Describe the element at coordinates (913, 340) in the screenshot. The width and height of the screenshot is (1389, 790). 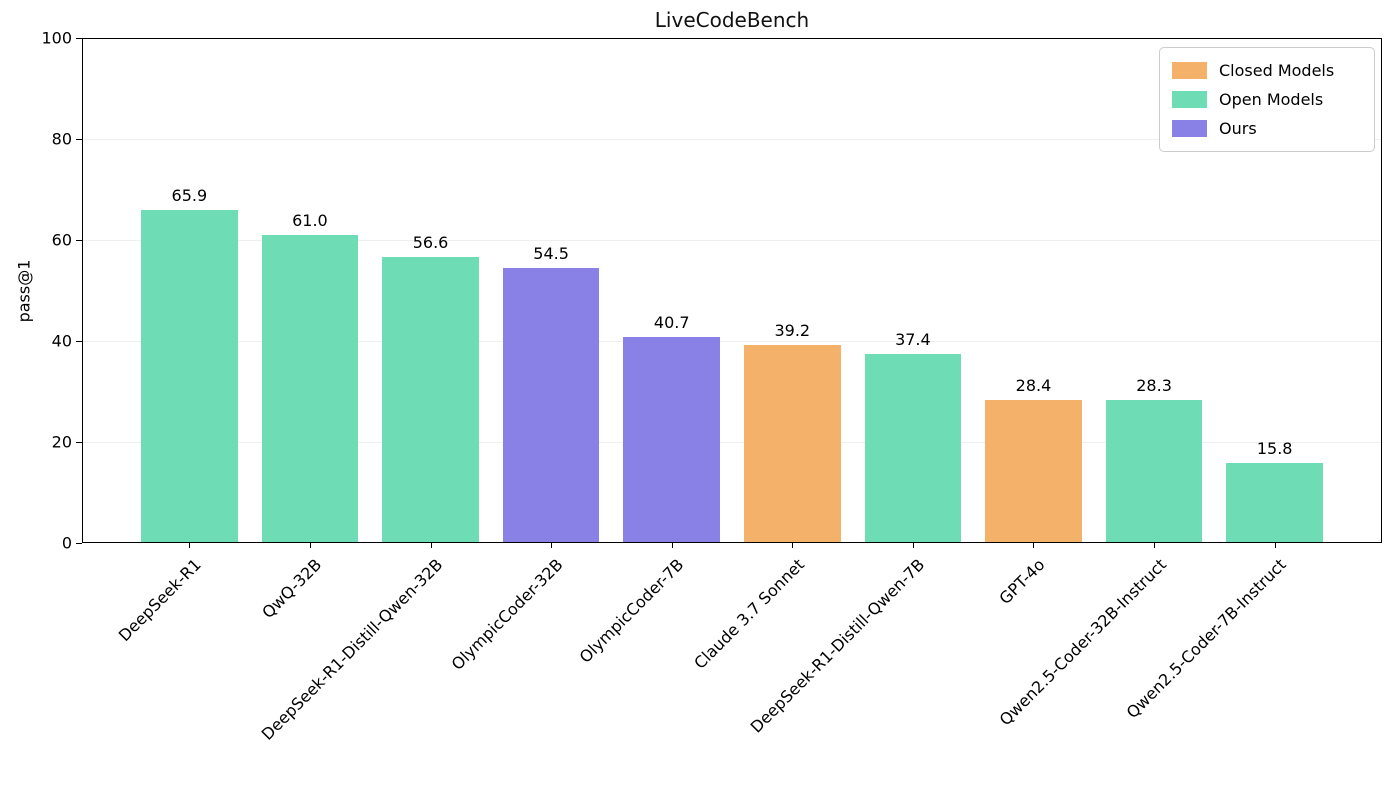
I see `bar-value-label: 37.4` at that location.